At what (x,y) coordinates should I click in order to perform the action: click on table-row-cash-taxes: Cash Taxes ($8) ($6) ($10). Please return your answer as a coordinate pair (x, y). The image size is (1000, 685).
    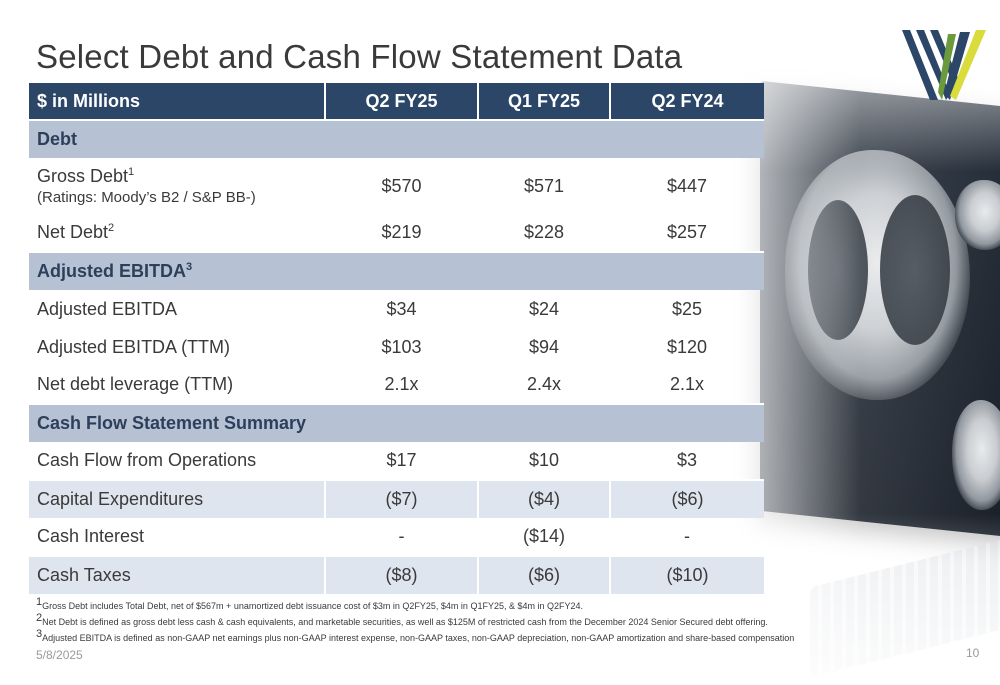
    Looking at the image, I should click on (396, 574).